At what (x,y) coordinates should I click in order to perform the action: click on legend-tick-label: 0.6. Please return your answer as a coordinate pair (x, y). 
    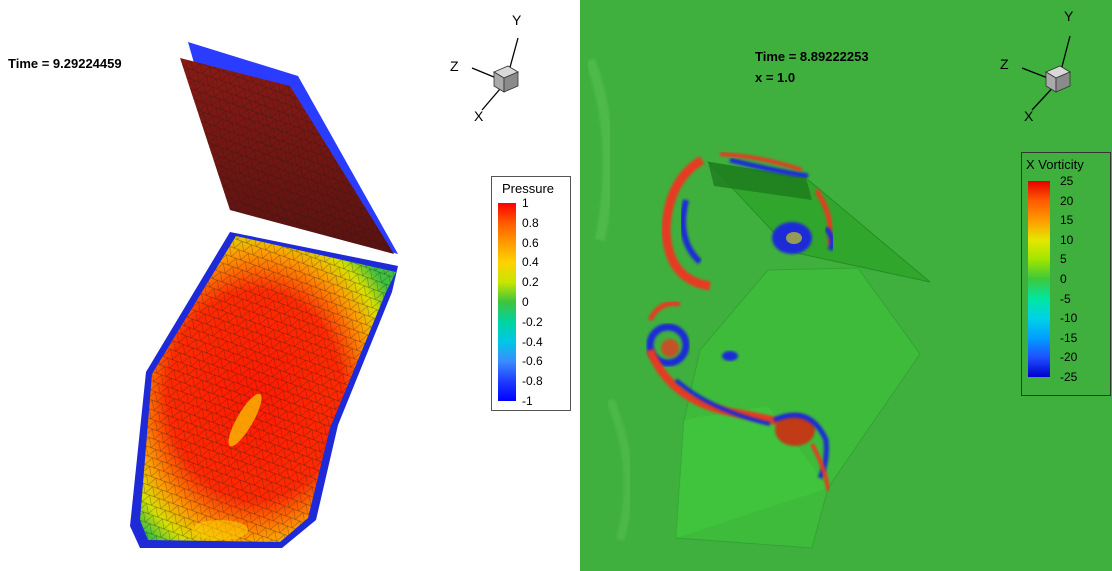
    Looking at the image, I should click on (530, 242).